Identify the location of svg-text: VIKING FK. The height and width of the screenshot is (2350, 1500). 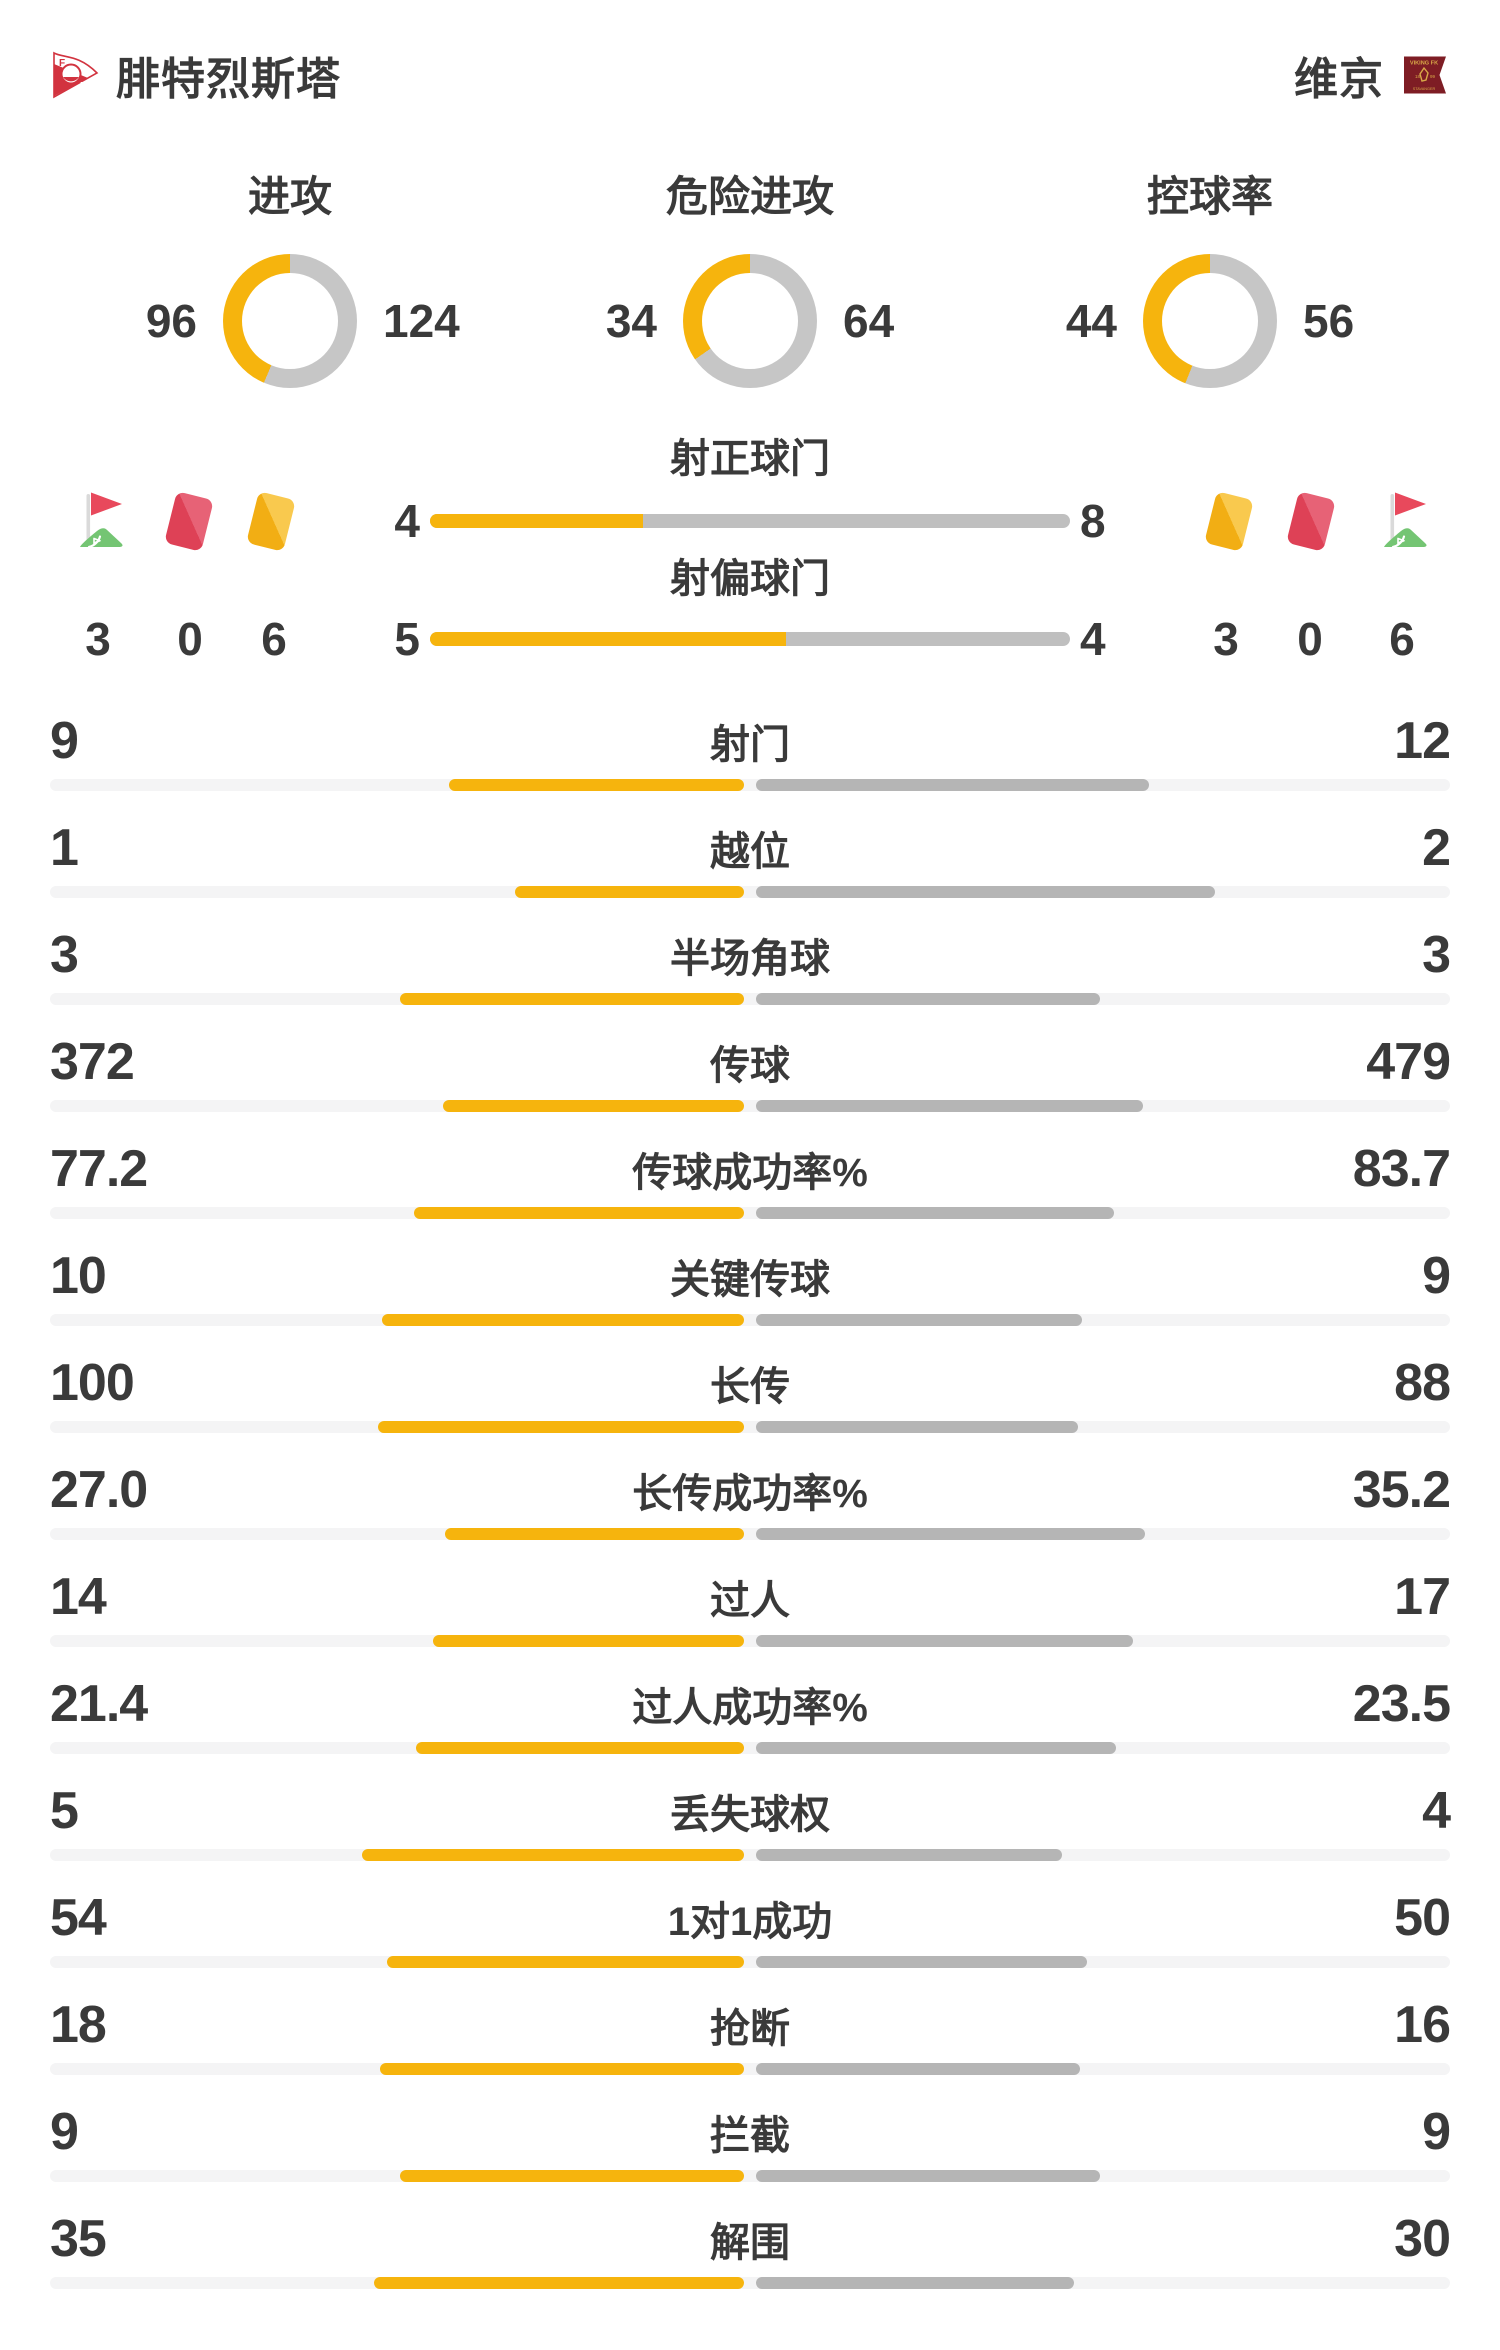
(1424, 64).